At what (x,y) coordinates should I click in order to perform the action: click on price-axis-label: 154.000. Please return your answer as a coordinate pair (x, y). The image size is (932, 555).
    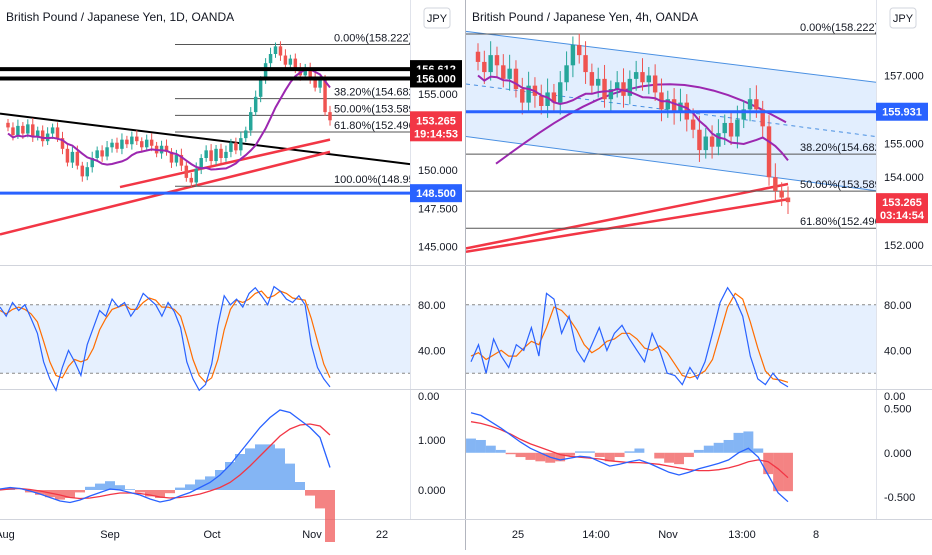
    Looking at the image, I should click on (904, 178).